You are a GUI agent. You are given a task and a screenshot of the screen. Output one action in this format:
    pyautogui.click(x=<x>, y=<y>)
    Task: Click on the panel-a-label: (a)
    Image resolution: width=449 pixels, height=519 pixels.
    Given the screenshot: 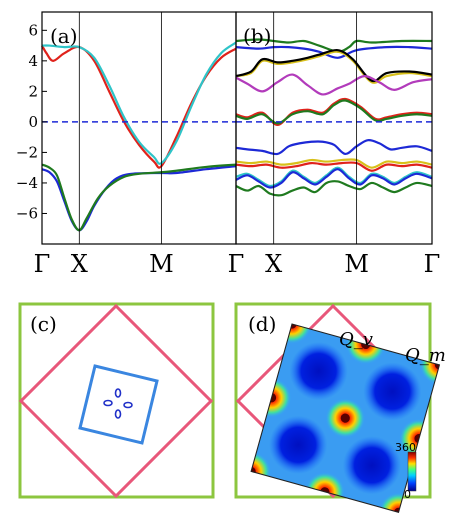 What is the action you would take?
    pyautogui.click(x=64, y=36)
    